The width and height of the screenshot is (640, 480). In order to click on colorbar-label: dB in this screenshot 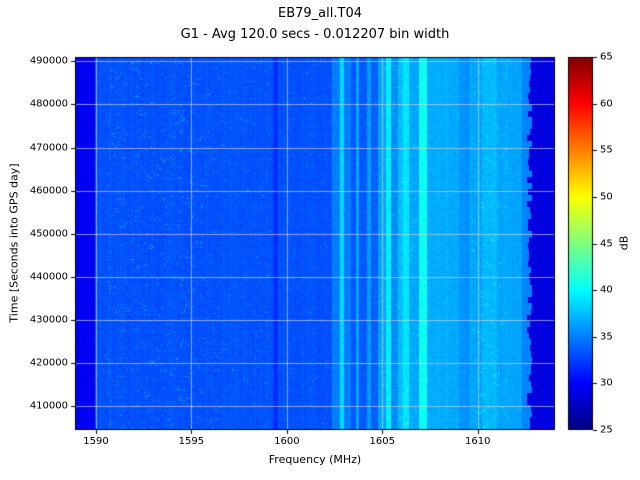, I will do `click(624, 243)`.